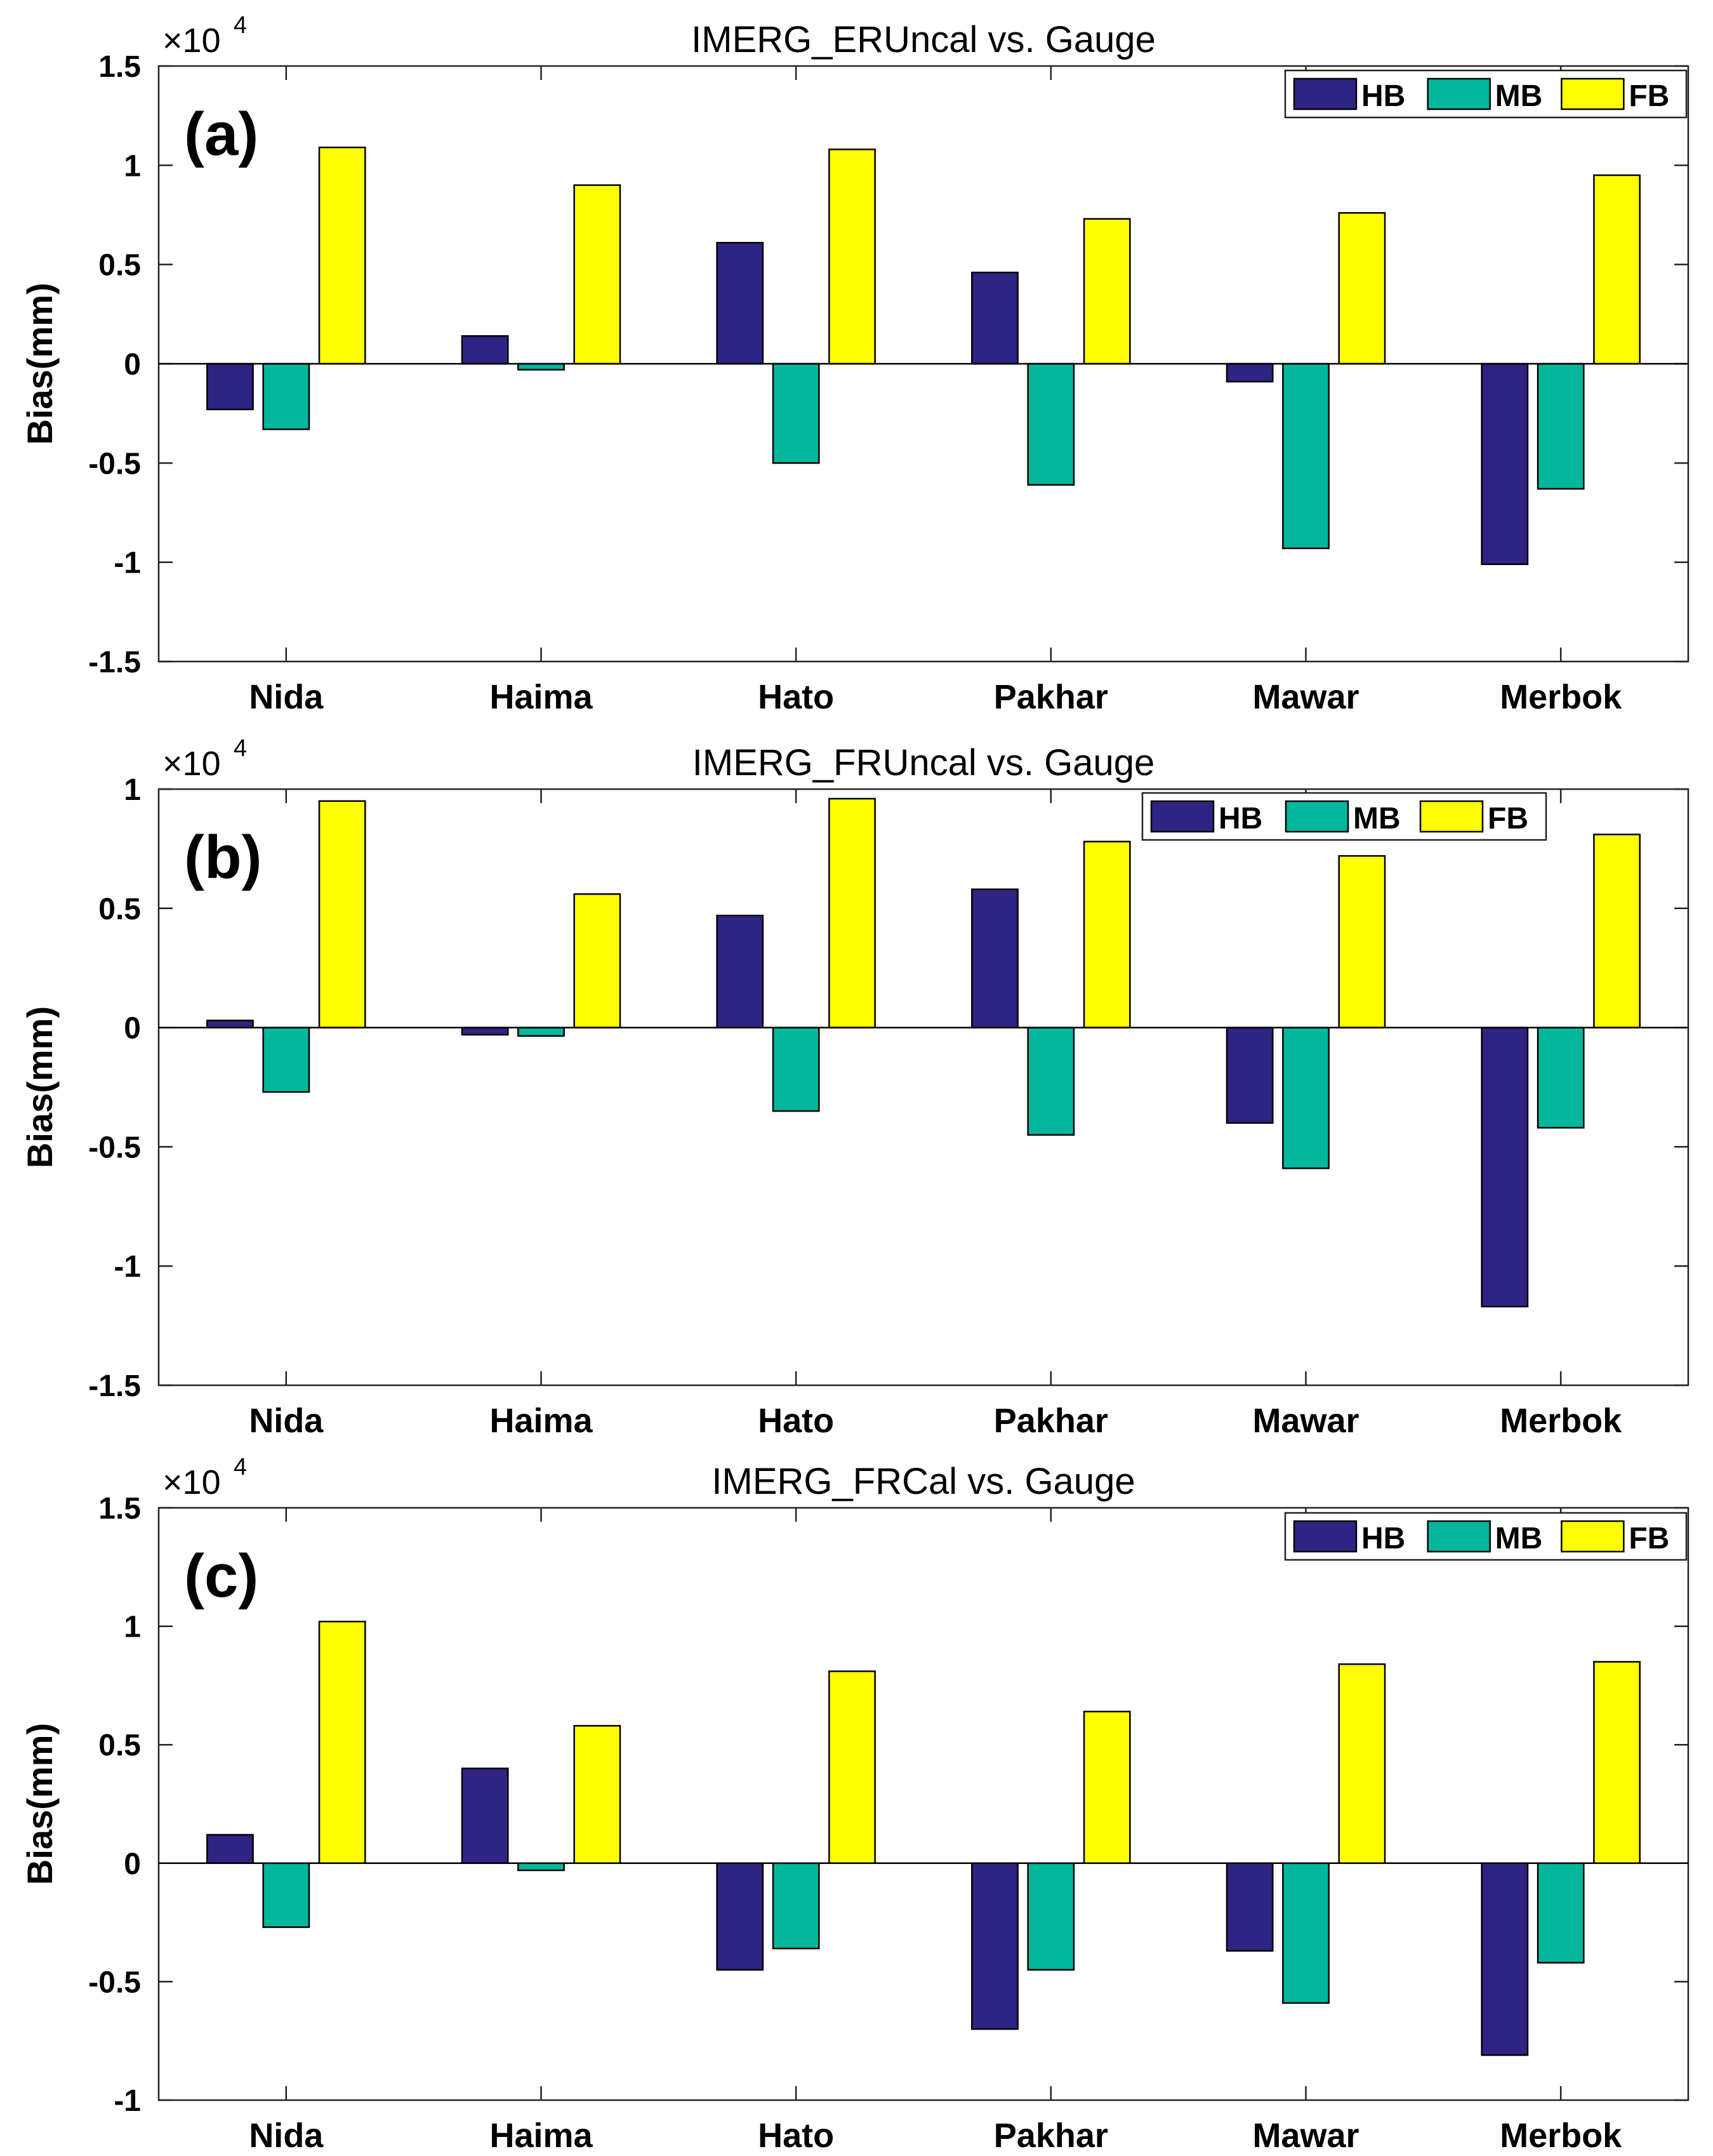 The height and width of the screenshot is (2156, 1713). Describe the element at coordinates (221, 1576) in the screenshot. I see `panel-label: (c)` at that location.